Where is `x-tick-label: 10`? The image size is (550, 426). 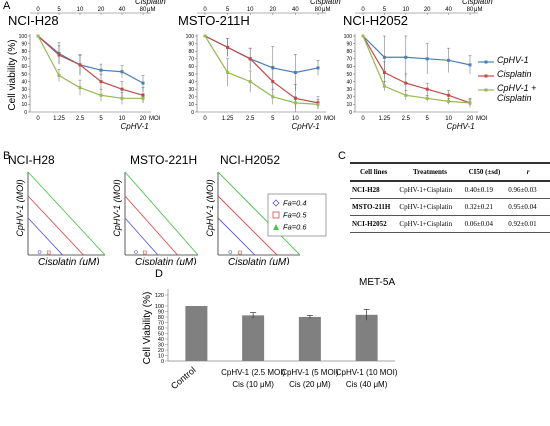 x-tick-label: 10 is located at coordinates (295, 119).